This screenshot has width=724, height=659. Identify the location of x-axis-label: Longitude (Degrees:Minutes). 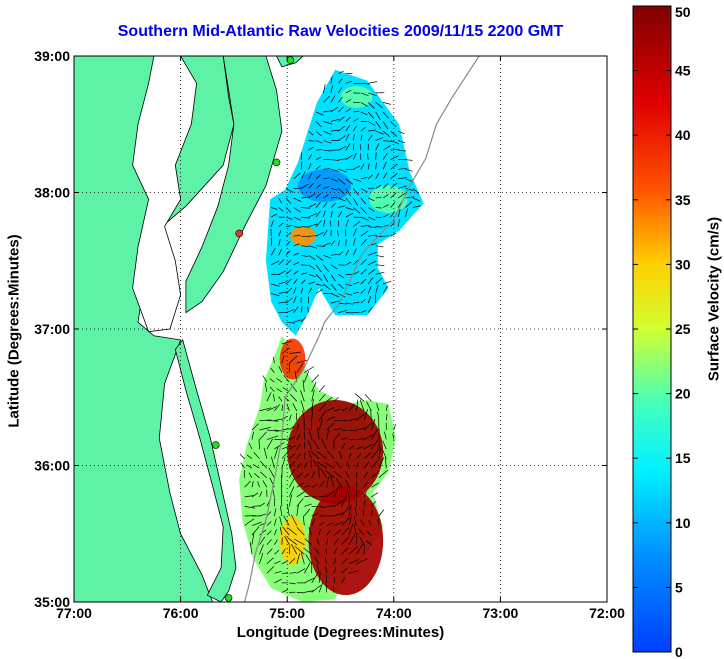
(340, 632).